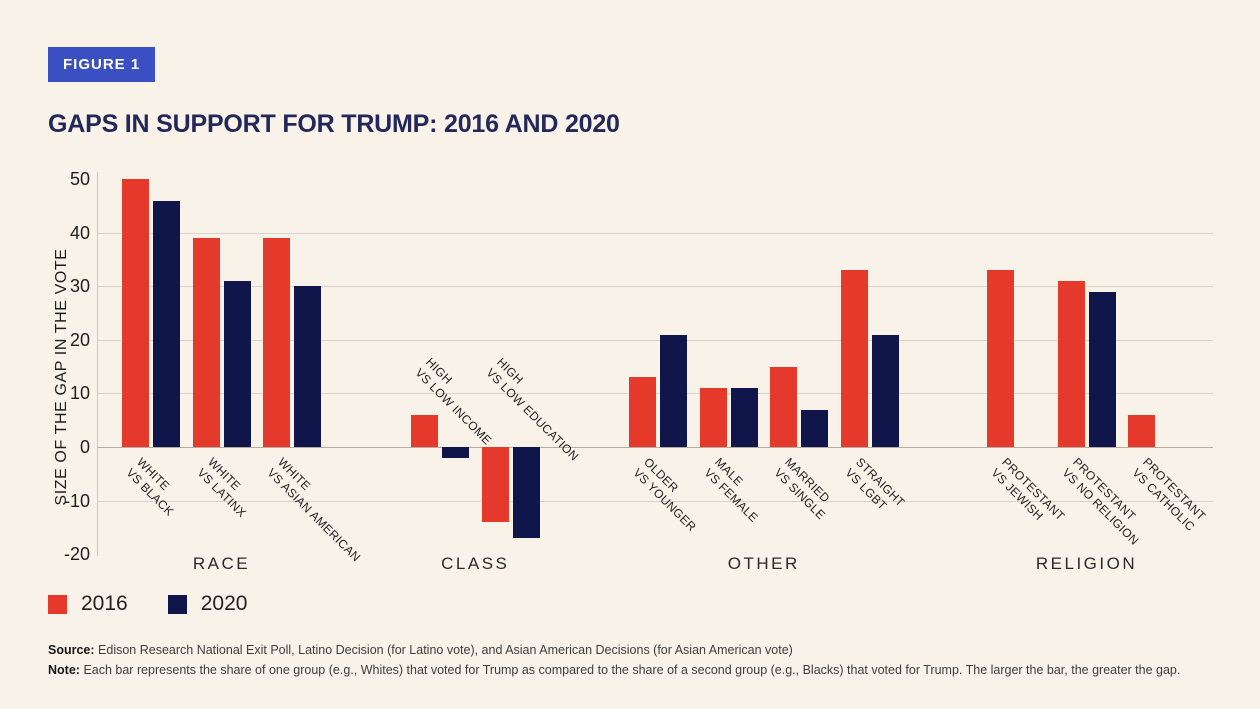 Image resolution: width=1260 pixels, height=709 pixels. What do you see at coordinates (147, 604) in the screenshot?
I see `legend: 2016 2020` at bounding box center [147, 604].